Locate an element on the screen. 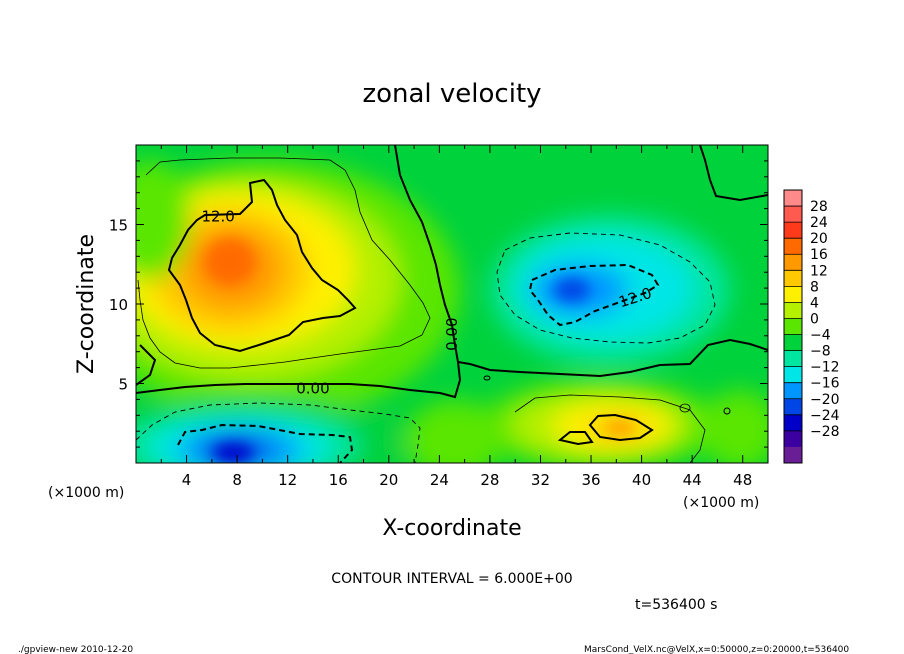 The height and width of the screenshot is (654, 904). x-unit-right: (×1000 m) is located at coordinates (721, 503).